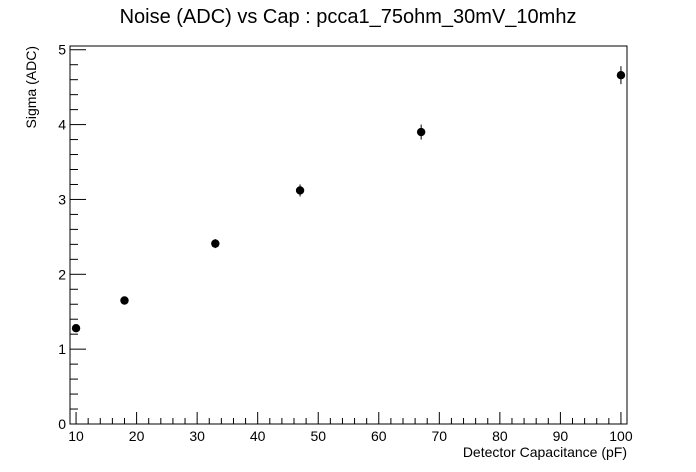  I want to click on x-axis: 10 20 30 40 50 60 70 80 90 100, so click(350, 428).